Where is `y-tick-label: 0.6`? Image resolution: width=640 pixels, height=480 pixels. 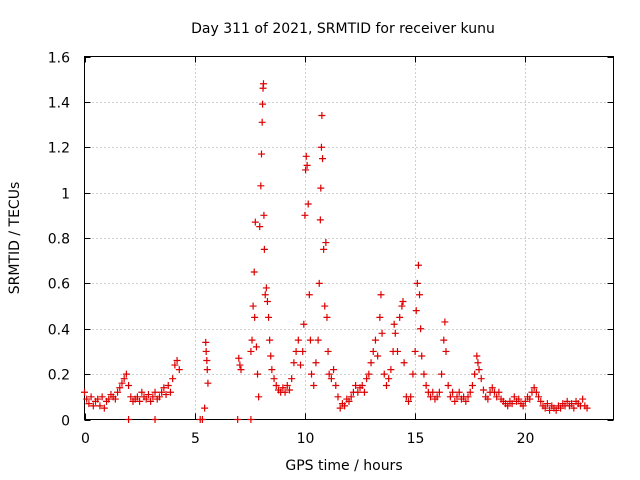 y-tick-label: 0.6 is located at coordinates (59, 285).